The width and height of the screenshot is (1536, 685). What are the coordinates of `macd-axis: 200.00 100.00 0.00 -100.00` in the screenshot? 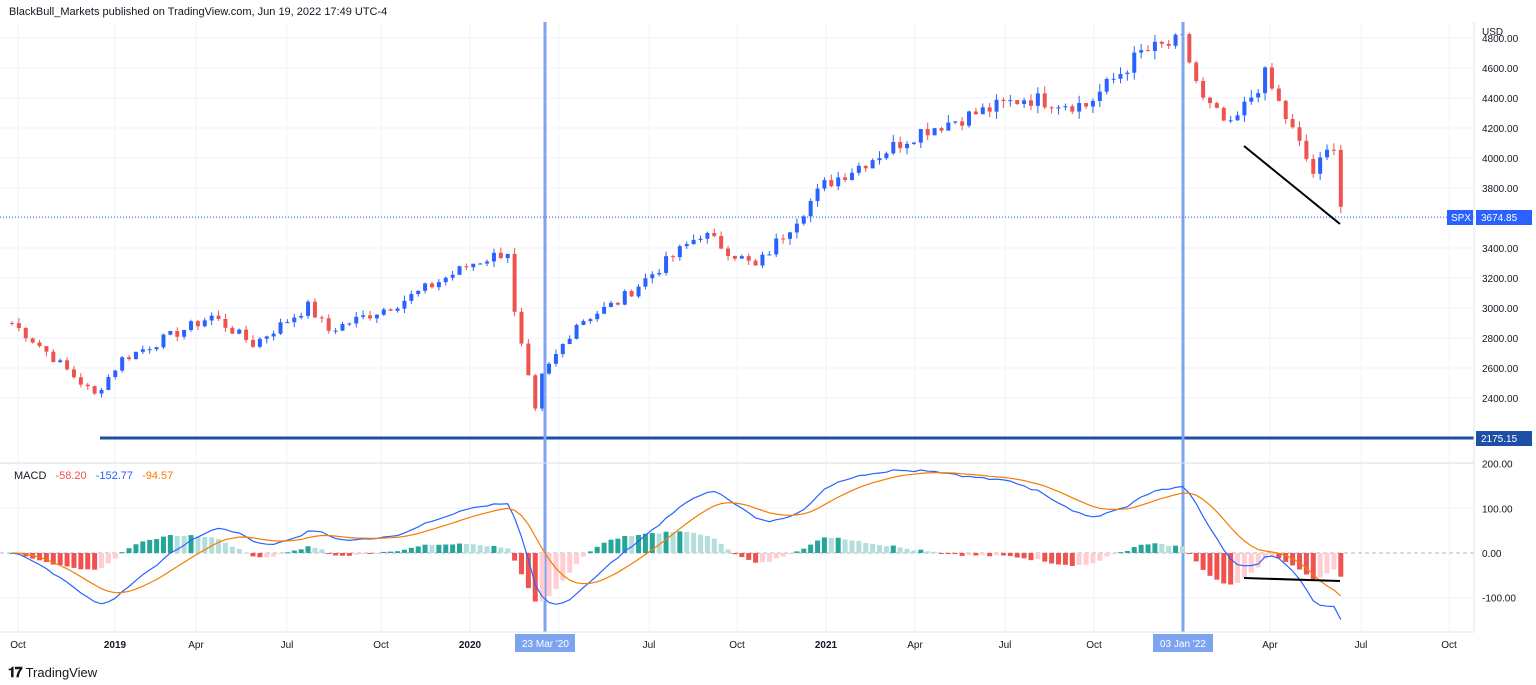 It's located at (1499, 532).